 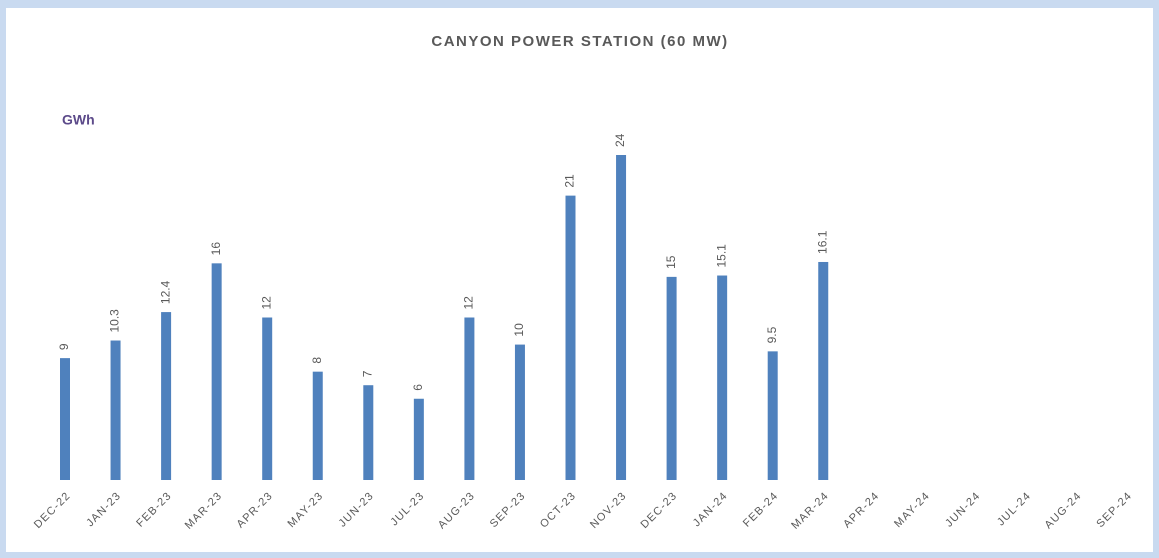 I want to click on data-label: 16.1, so click(x=822, y=242).